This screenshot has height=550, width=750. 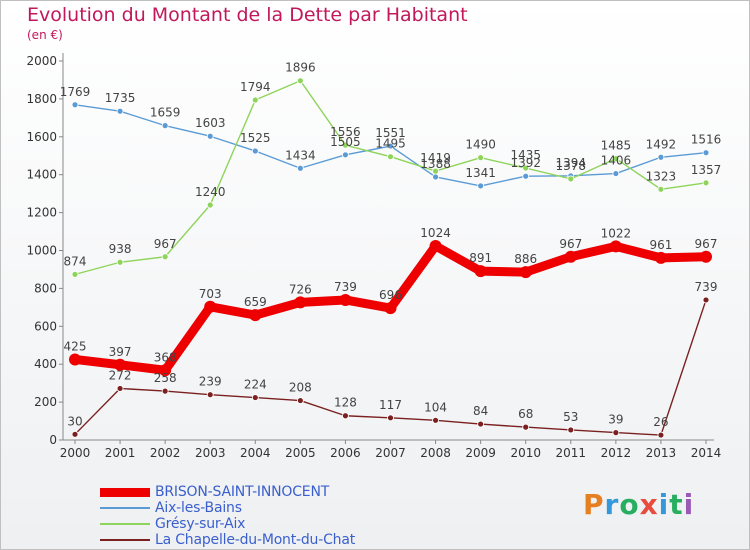 What do you see at coordinates (390, 295) in the screenshot?
I see `data-label: 696` at bounding box center [390, 295].